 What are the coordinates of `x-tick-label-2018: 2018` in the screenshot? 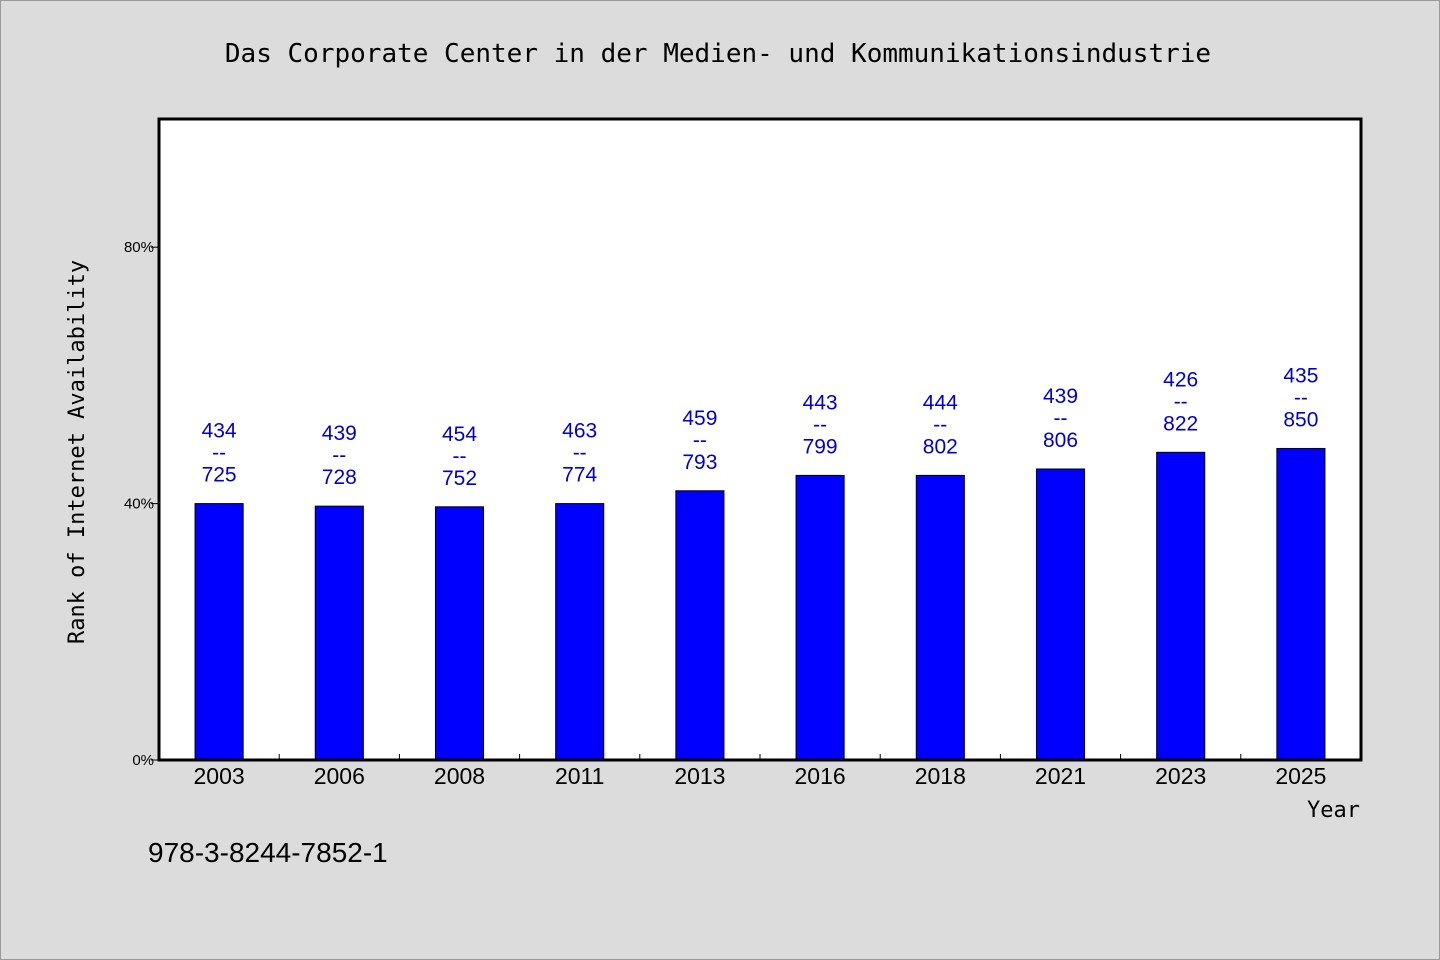 It's located at (940, 776).